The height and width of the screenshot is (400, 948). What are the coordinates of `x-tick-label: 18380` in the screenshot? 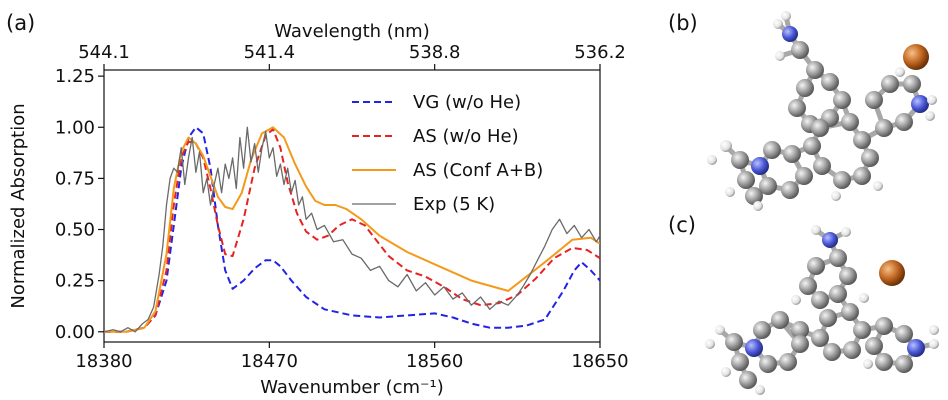 It's located at (103, 361).